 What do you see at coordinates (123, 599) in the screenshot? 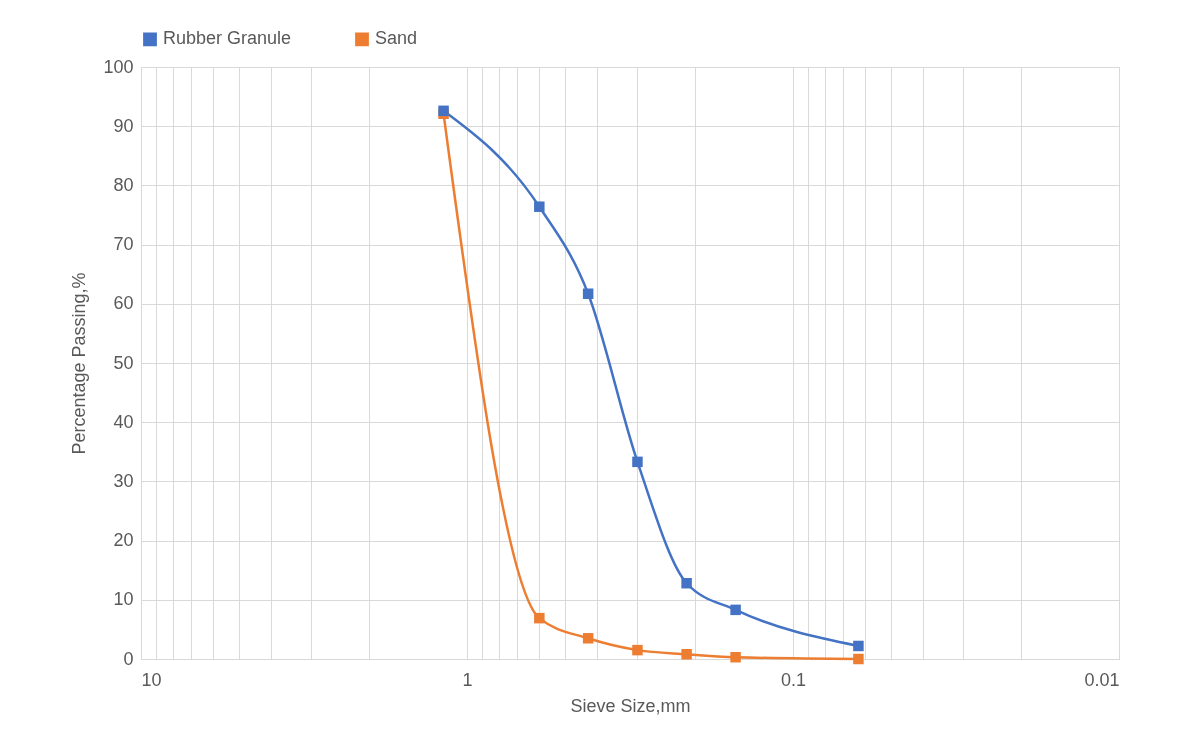
I see `y-tick-label: 10` at bounding box center [123, 599].